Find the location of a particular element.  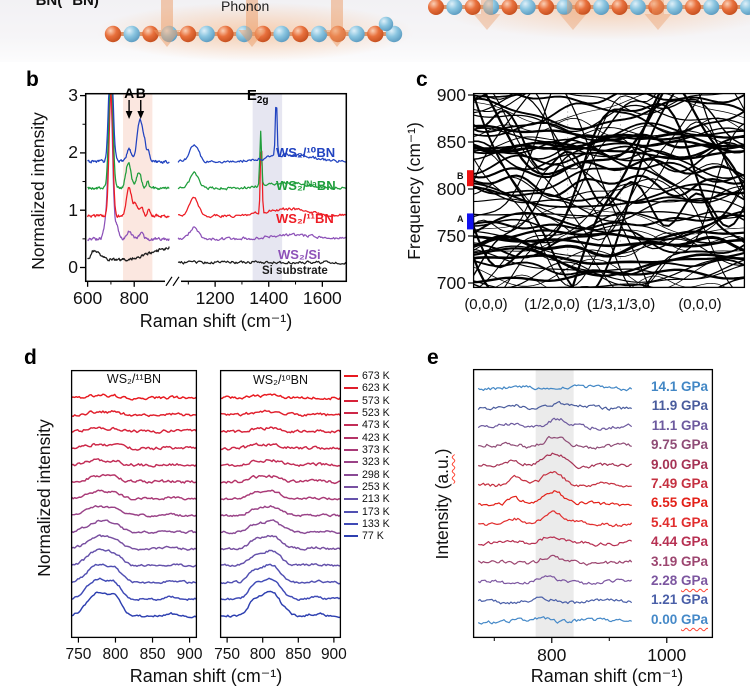

annotation-A: A is located at coordinates (129, 93).